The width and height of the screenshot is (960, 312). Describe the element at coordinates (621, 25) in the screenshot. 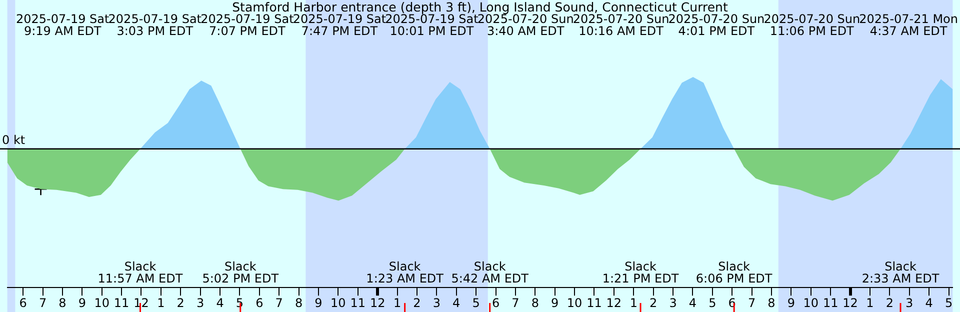

I see `text: 2025-07-20 Sun 10:16 AM EDT` at that location.